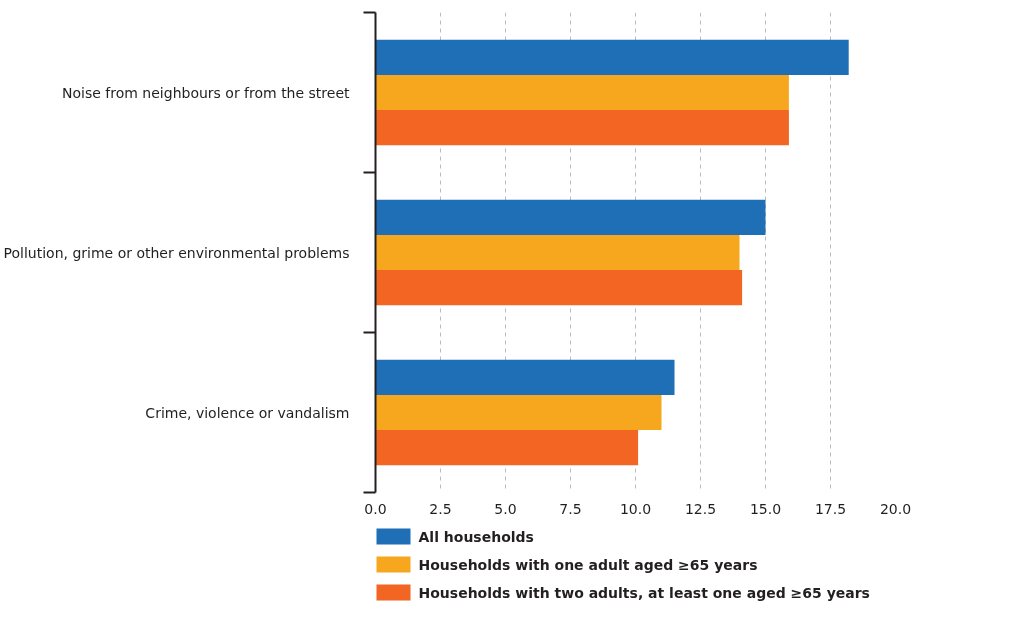 The width and height of the screenshot is (1022, 644). Describe the element at coordinates (644, 592) in the screenshot. I see `legend-label: Households with two adults, at least one aged ≥65 years` at that location.